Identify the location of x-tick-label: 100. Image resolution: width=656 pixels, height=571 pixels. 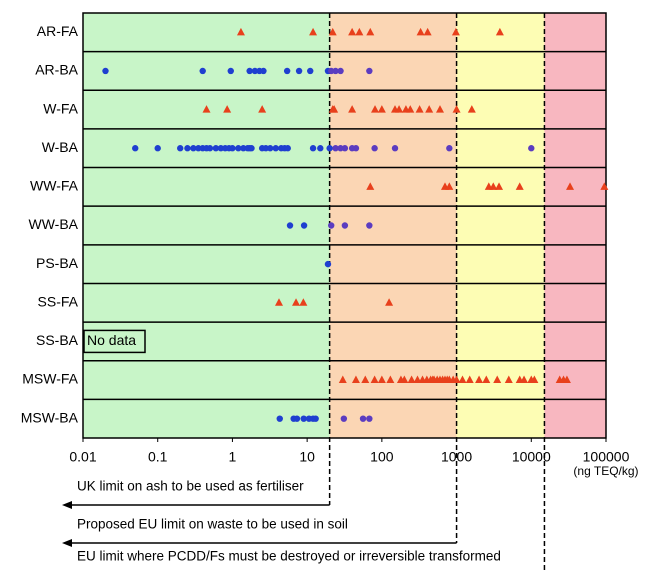
(382, 457).